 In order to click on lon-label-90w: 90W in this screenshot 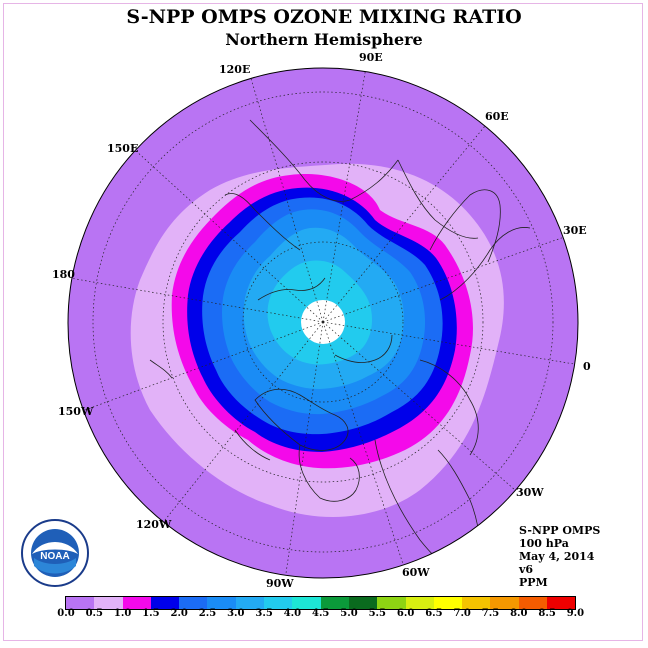, I will do `click(280, 583)`.